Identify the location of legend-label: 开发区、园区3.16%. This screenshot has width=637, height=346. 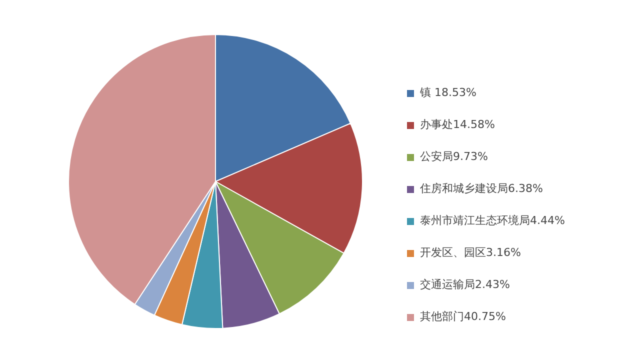
(470, 252).